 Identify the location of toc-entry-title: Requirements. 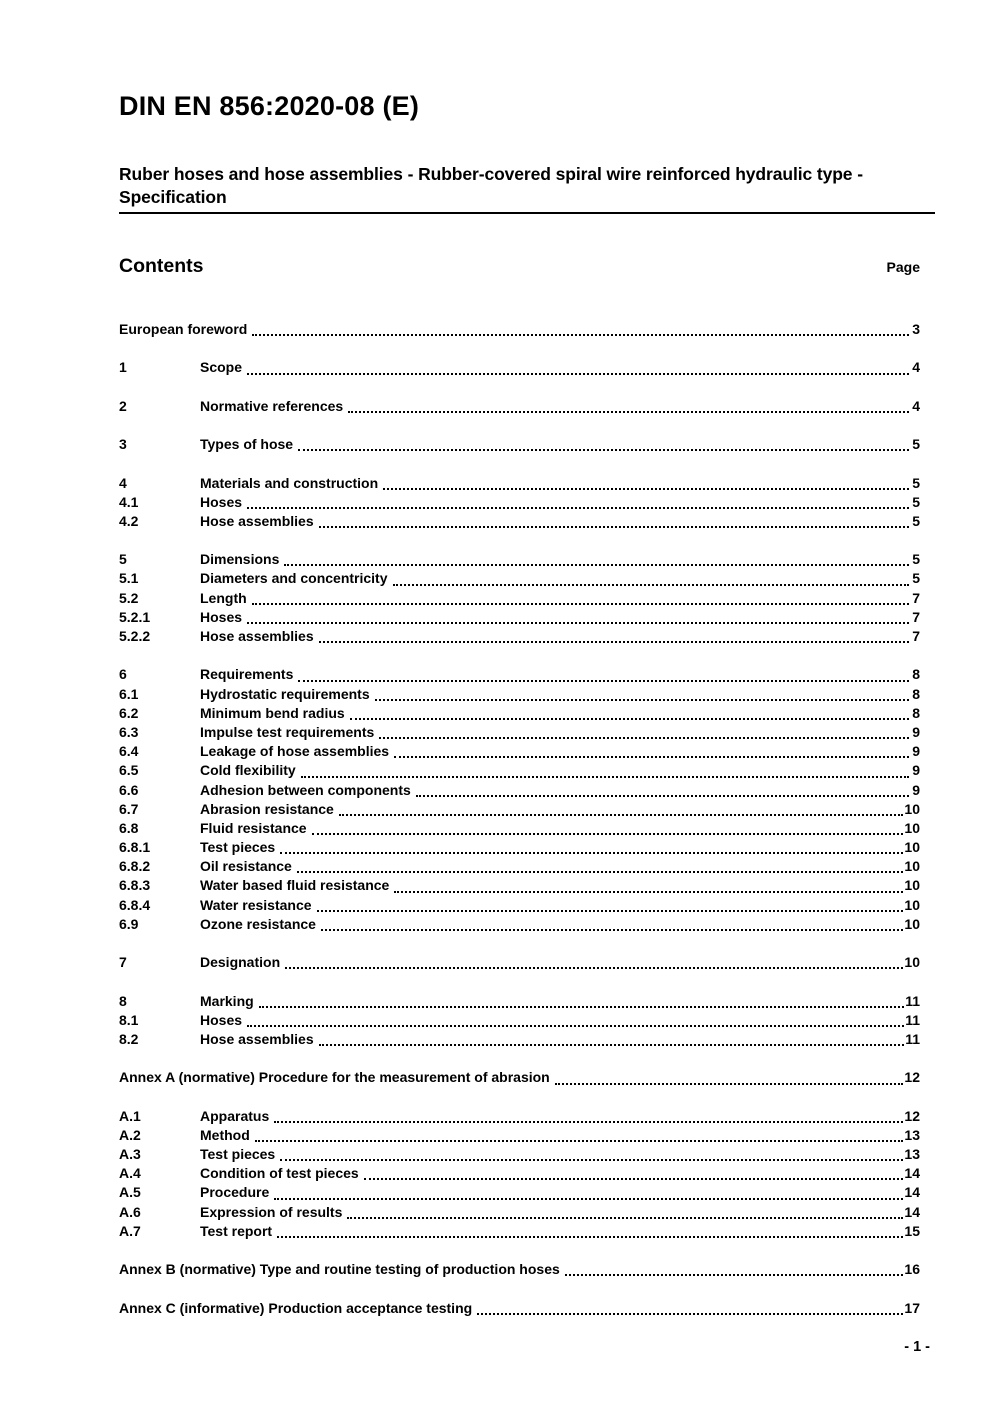
(247, 674).